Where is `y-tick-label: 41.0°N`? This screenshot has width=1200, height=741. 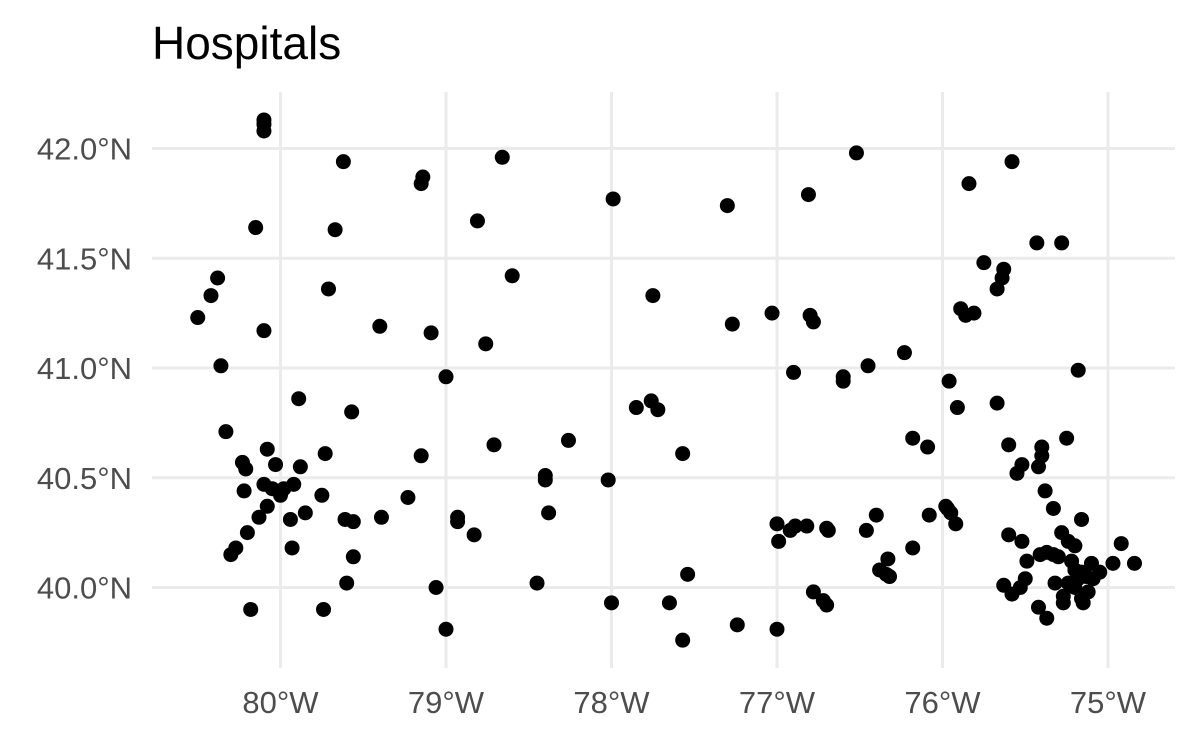
y-tick-label: 41.0°N is located at coordinates (84, 368).